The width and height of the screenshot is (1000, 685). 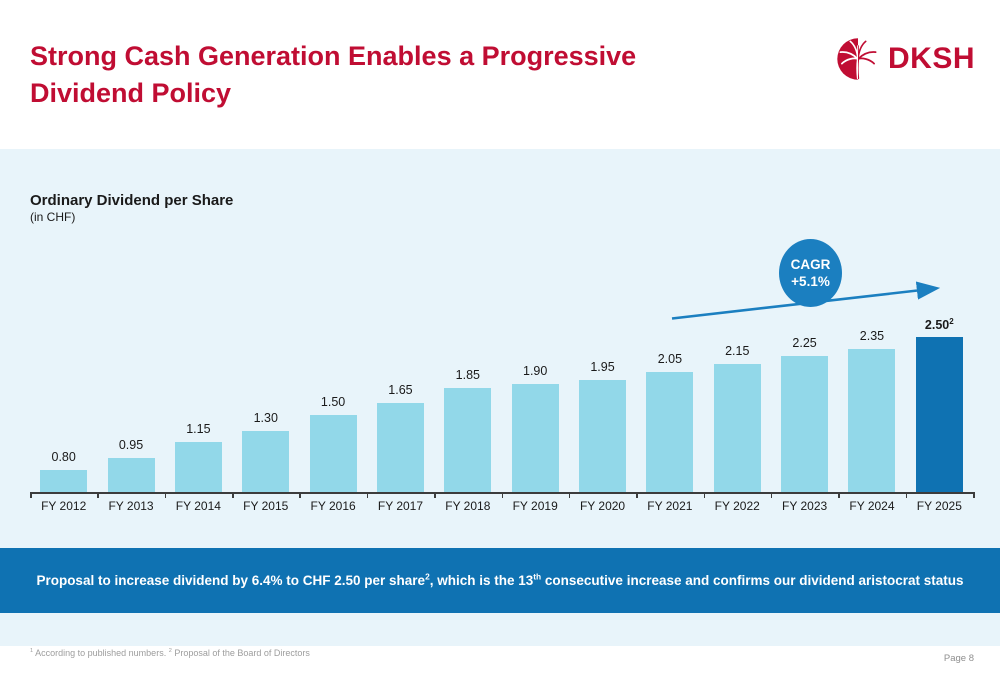 What do you see at coordinates (132, 200) in the screenshot?
I see `chart-title: Ordinary Dividend per Share` at bounding box center [132, 200].